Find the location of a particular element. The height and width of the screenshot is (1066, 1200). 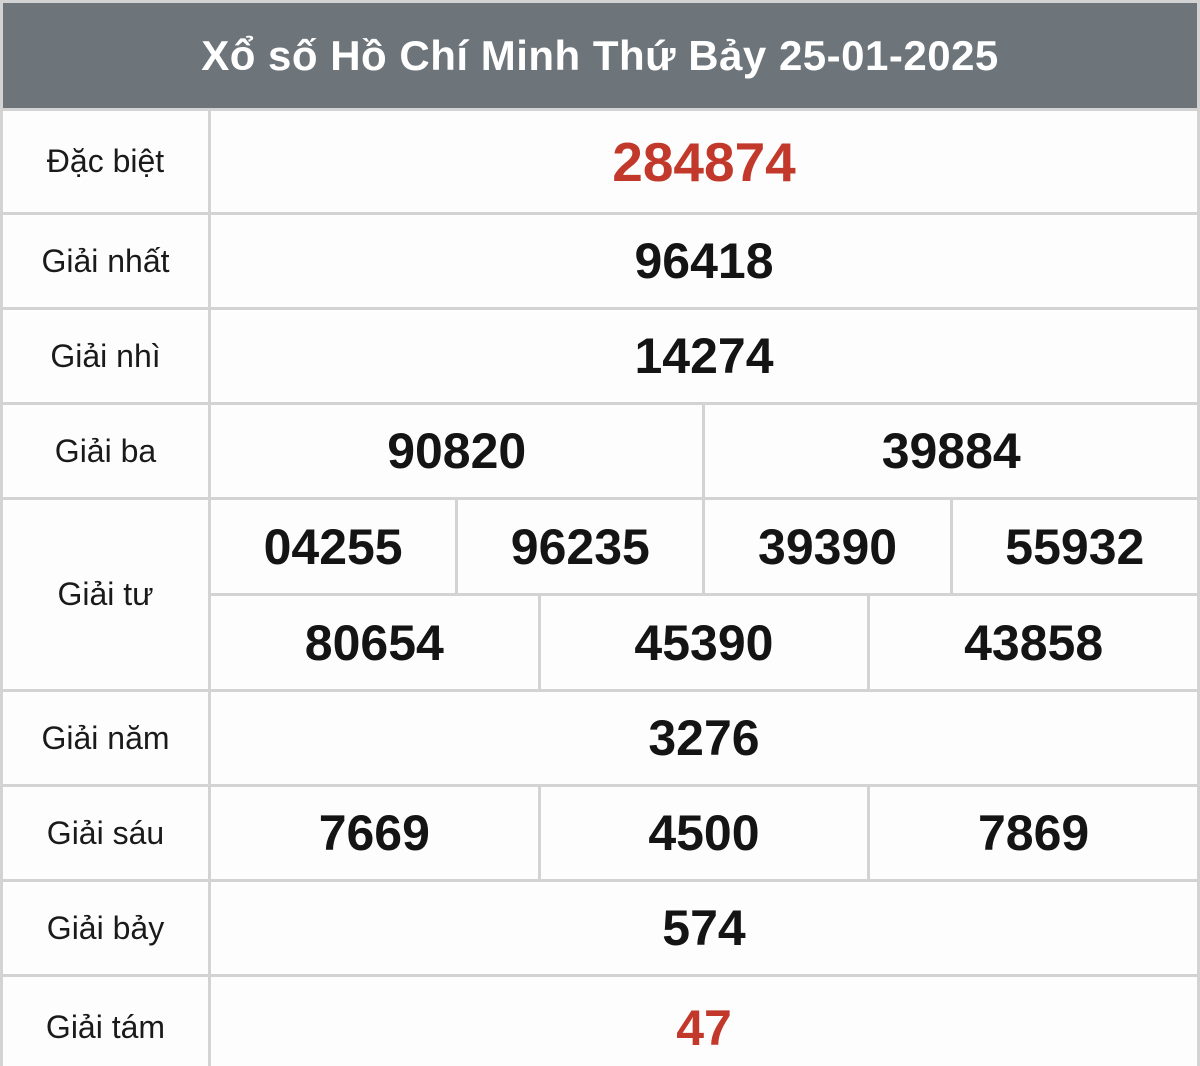

prize-value-giai-sau-1: 7669 is located at coordinates (374, 833).